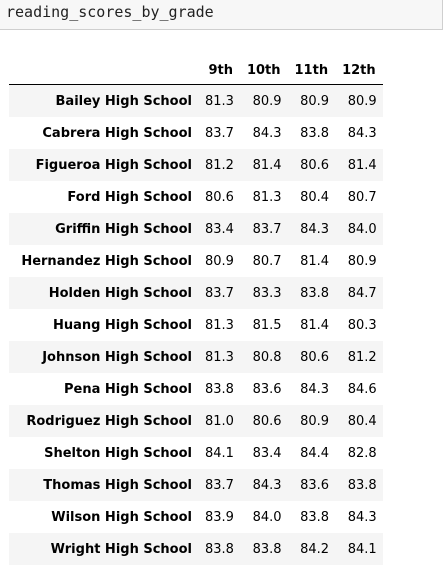  I want to click on table-row: Huang High School 81.3 81.5 81.4 80.3, so click(196, 325).